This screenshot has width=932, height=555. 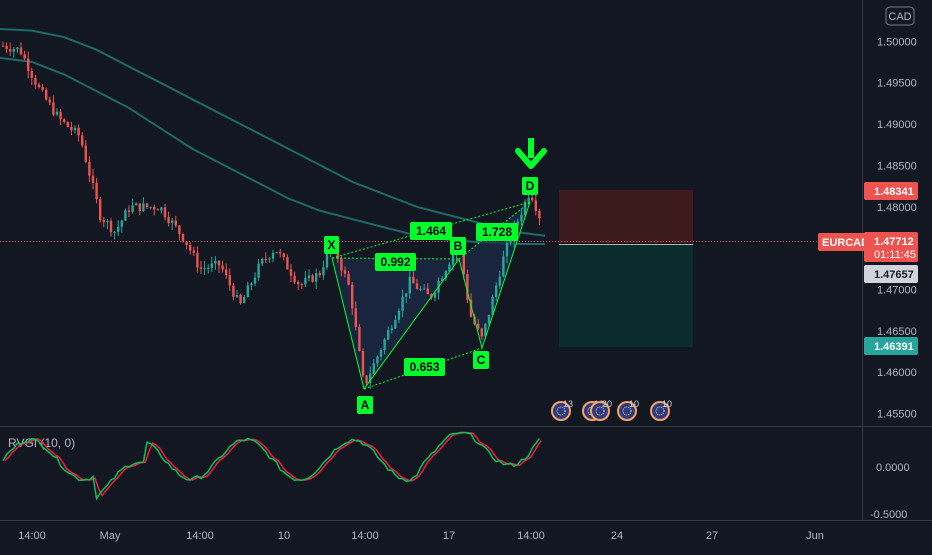 I want to click on price-tick-6: 1.47000, so click(x=897, y=291).